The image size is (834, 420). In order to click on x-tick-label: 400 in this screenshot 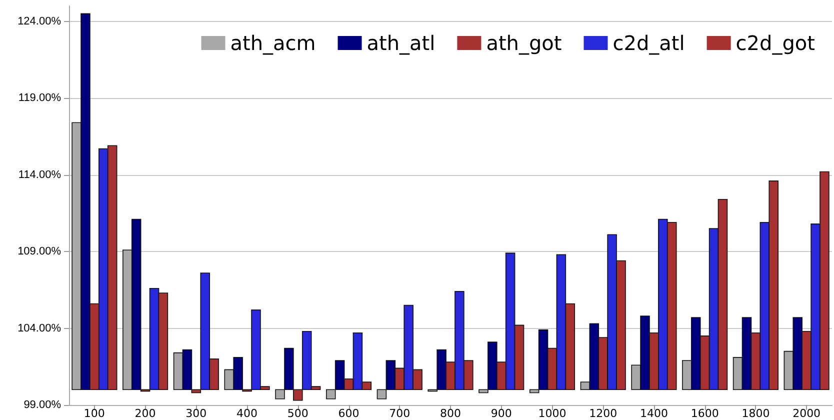, I will do `click(247, 413)`.